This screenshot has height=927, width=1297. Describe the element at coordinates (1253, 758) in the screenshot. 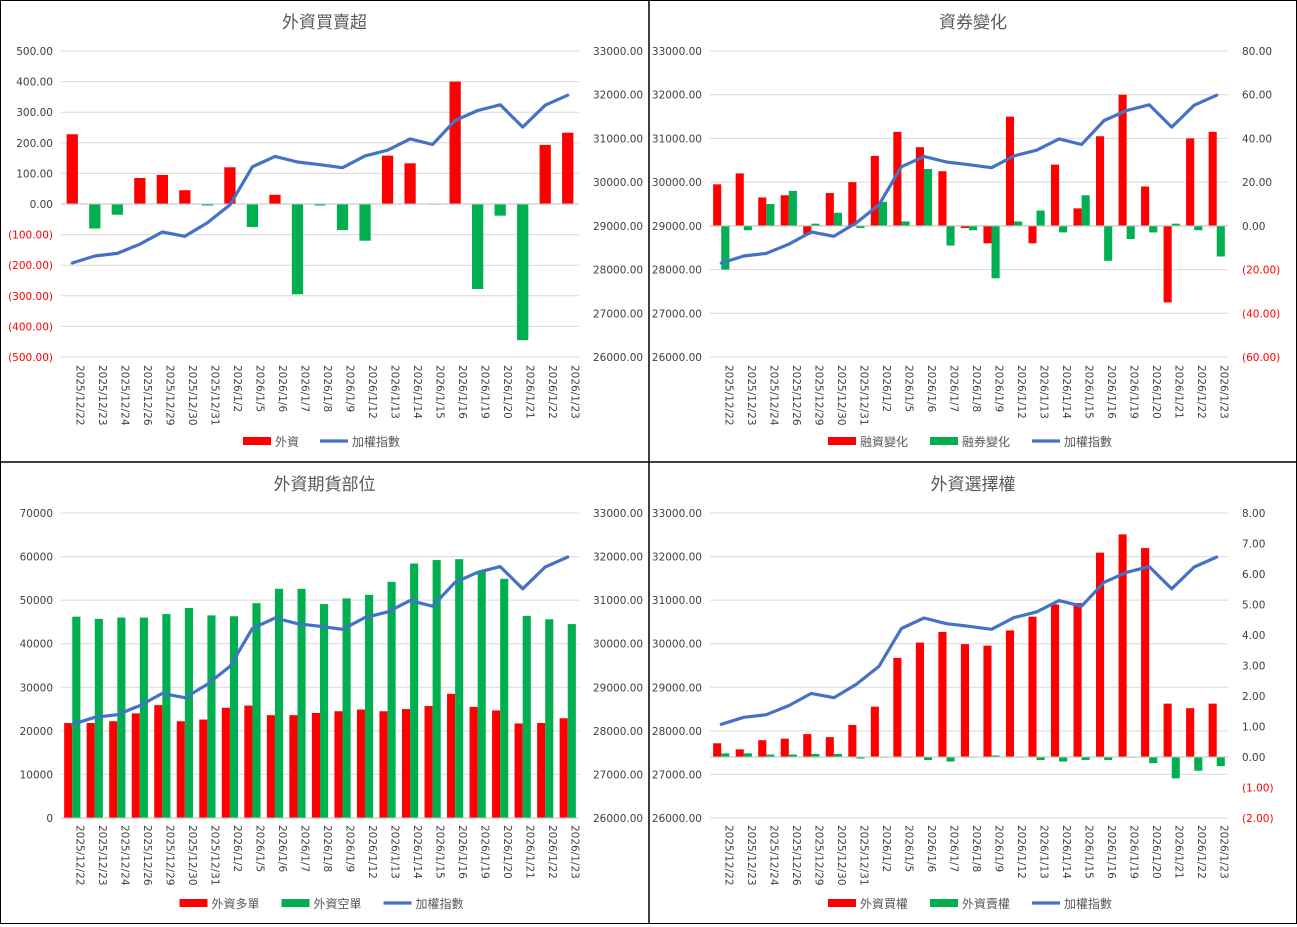

I see `right-tick-label: 0.00` at that location.